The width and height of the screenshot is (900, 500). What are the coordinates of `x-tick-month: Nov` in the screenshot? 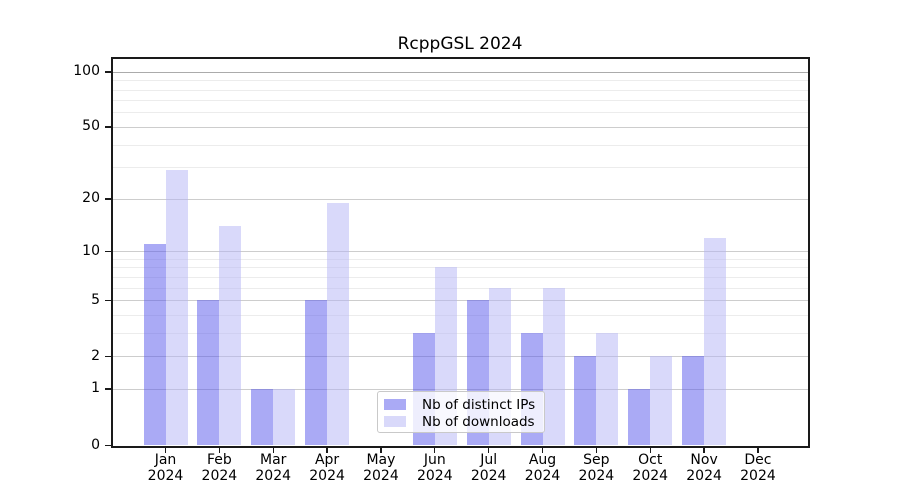 It's located at (704, 460).